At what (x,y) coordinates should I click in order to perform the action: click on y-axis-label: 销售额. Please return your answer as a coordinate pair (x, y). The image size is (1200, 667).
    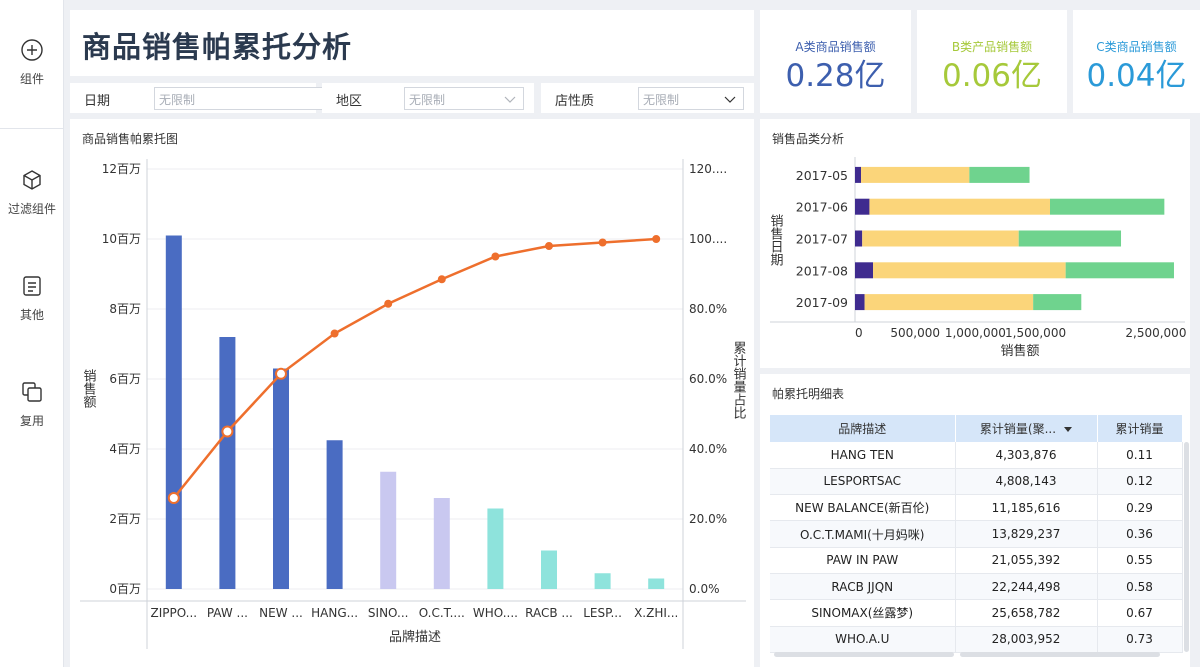
    Looking at the image, I should click on (89, 389).